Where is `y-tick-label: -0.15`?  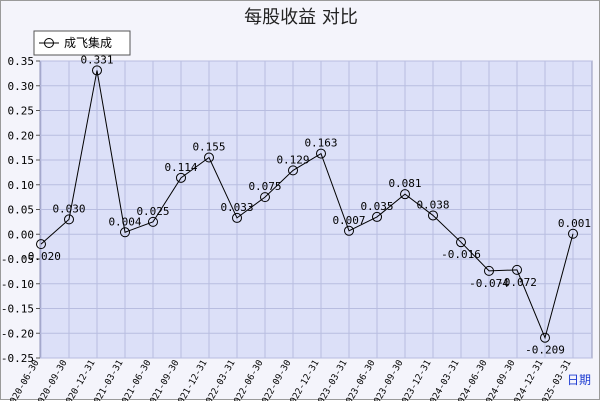
y-tick-label: -0.15 is located at coordinates (17, 309).